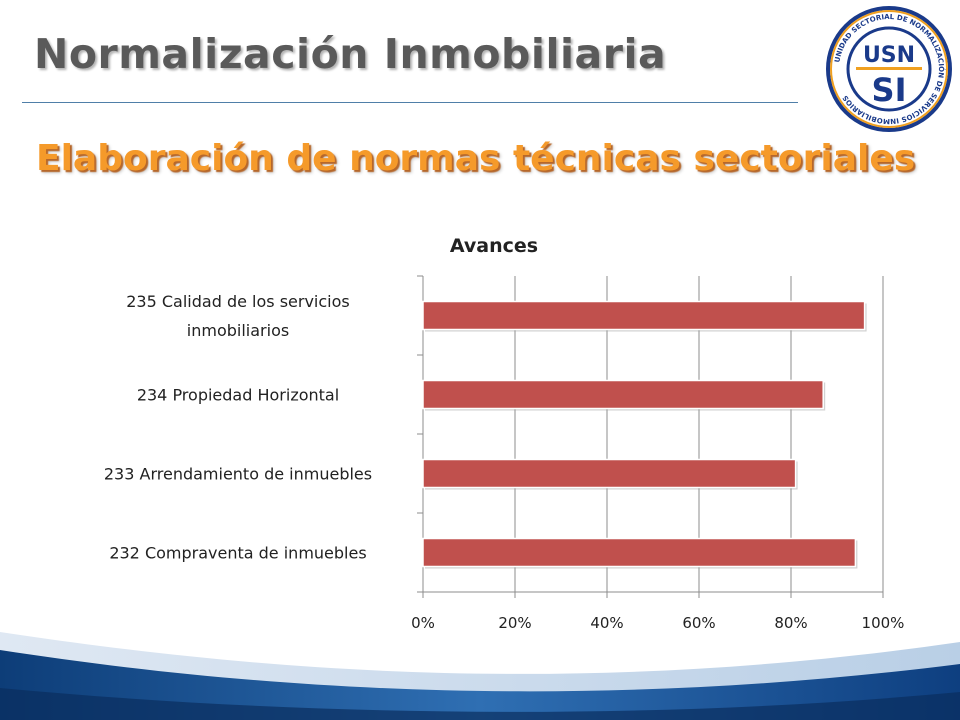  What do you see at coordinates (698, 623) in the screenshot?
I see `x-tick-label: 60%` at bounding box center [698, 623].